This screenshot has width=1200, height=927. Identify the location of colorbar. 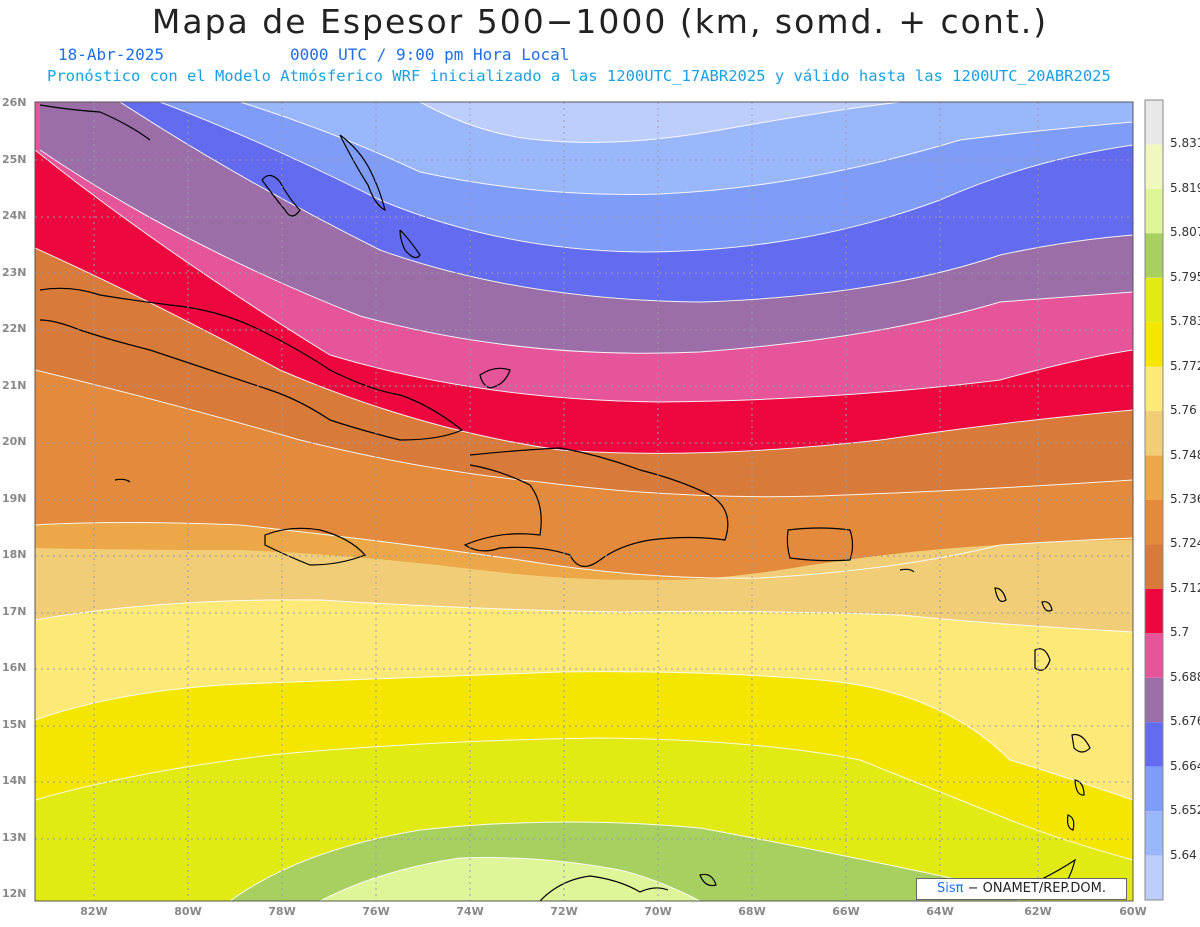
(1154, 500).